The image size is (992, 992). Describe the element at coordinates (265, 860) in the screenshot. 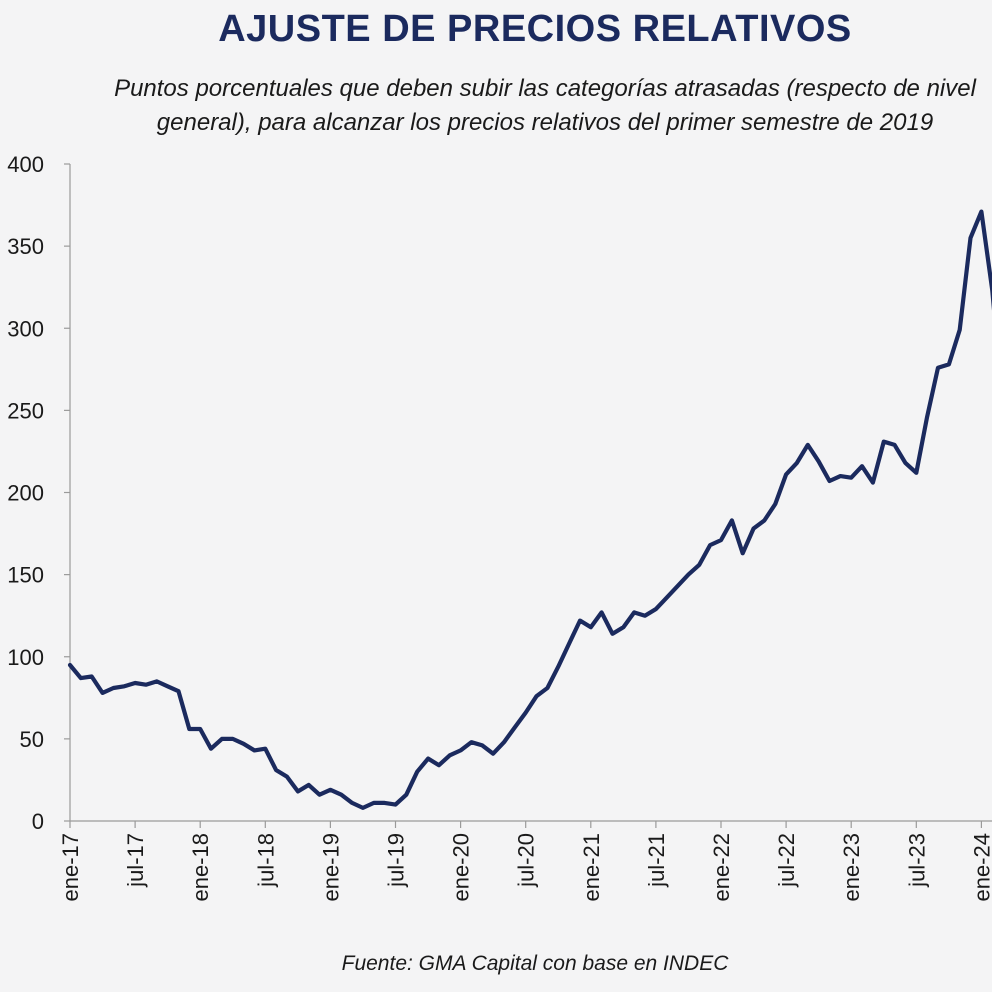

I see `x-tick-label: jul-18` at that location.